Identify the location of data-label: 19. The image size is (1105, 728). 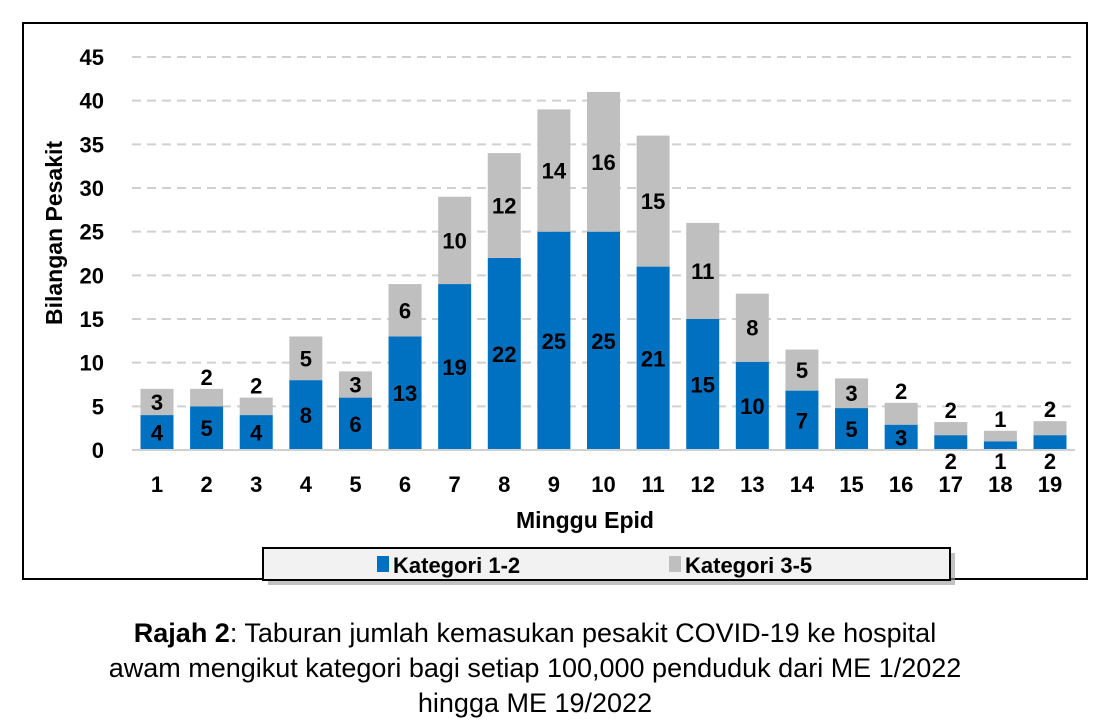
(454, 367).